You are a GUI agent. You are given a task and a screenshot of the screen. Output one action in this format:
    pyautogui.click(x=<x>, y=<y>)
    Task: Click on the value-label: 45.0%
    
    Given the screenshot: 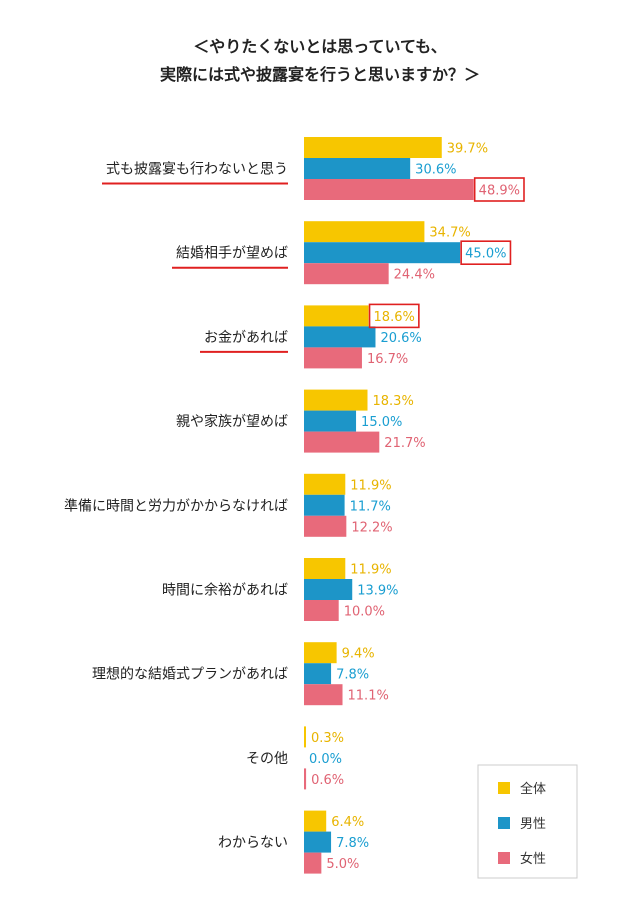 What is the action you would take?
    pyautogui.click(x=485, y=254)
    